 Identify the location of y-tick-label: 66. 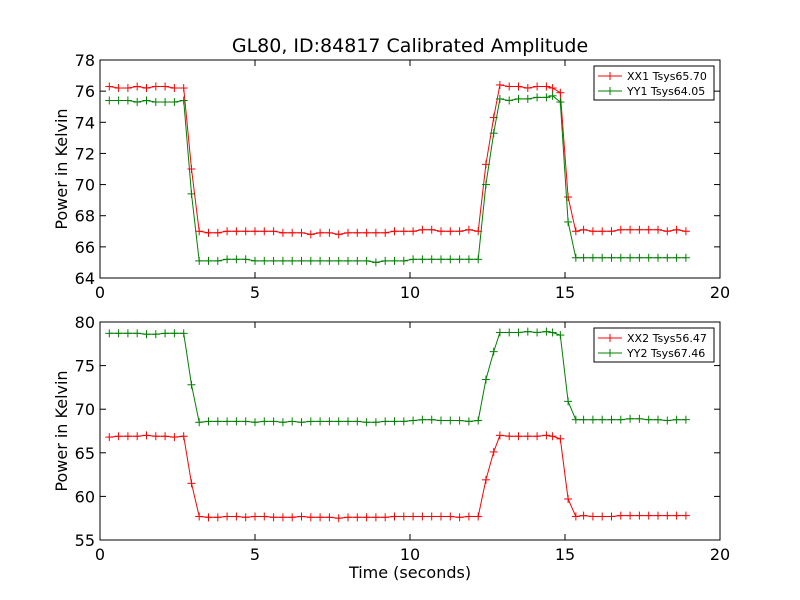
(85, 247).